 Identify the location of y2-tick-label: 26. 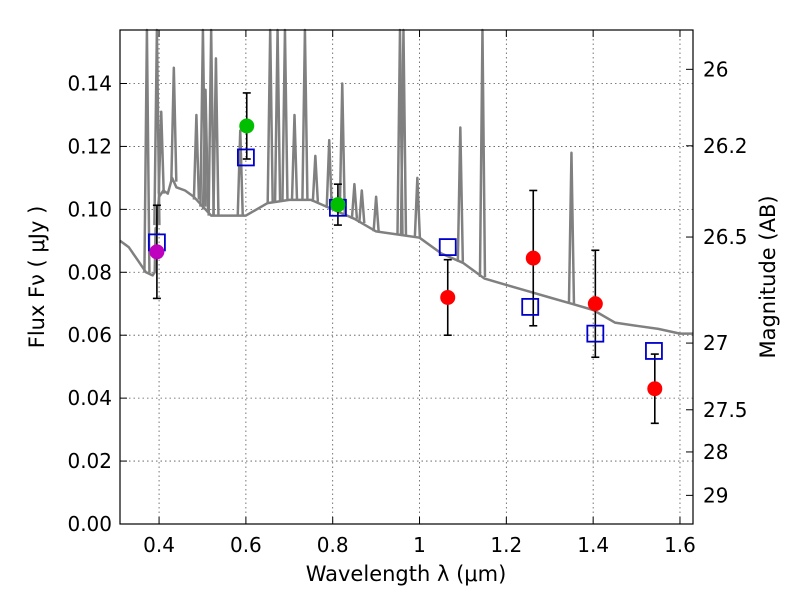
(715, 69).